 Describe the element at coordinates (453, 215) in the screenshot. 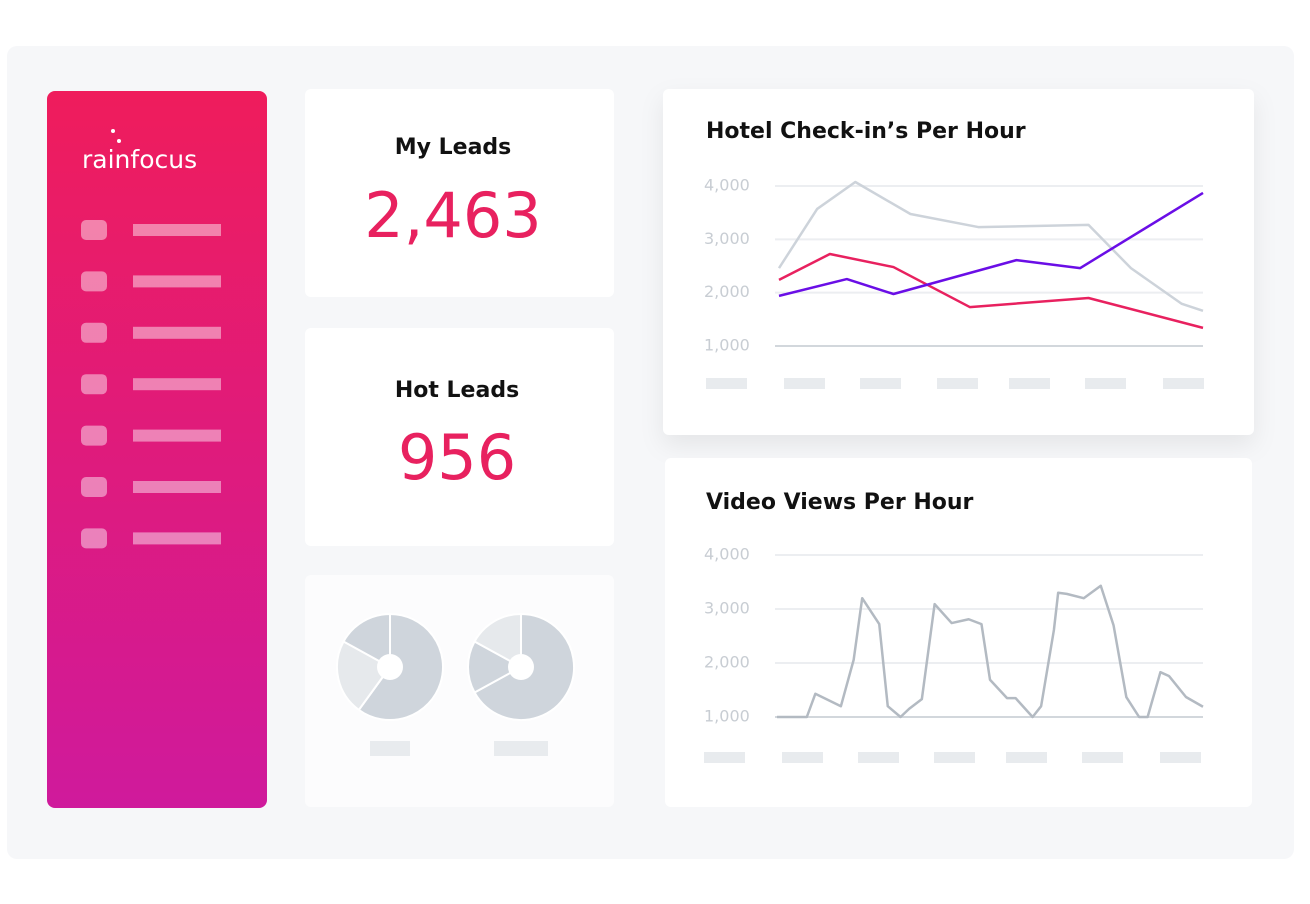

I see `kpi-value: 2,463` at that location.